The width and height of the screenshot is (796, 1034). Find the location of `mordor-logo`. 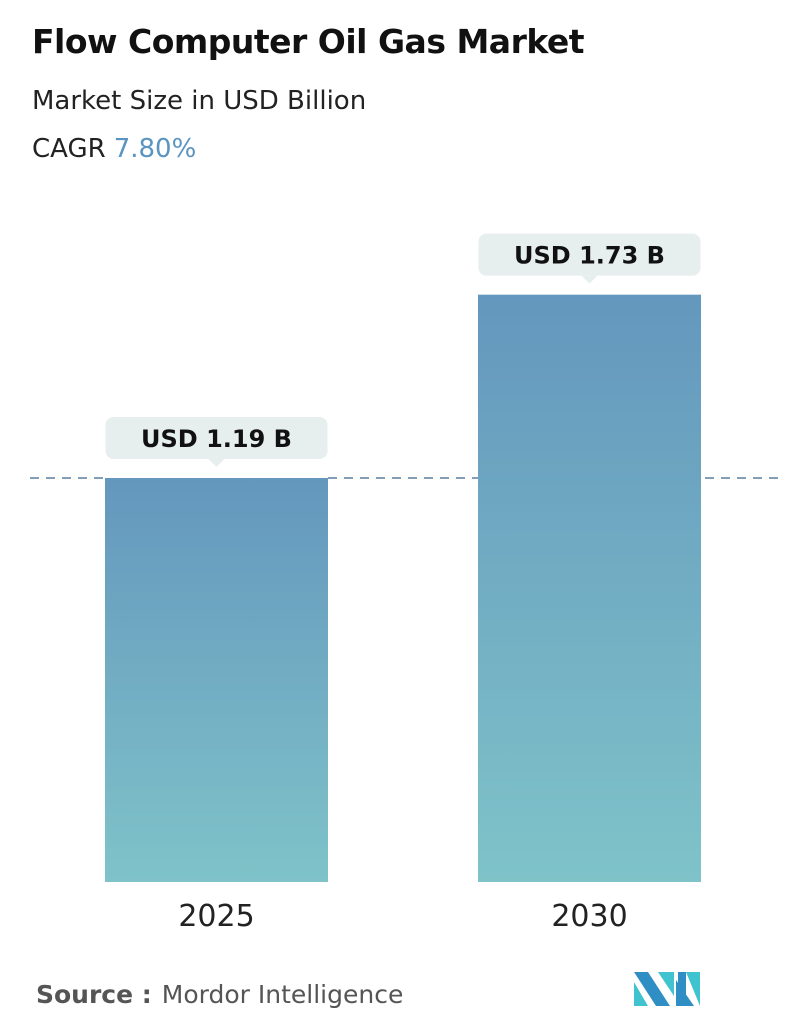

mordor-logo is located at coordinates (667, 989).